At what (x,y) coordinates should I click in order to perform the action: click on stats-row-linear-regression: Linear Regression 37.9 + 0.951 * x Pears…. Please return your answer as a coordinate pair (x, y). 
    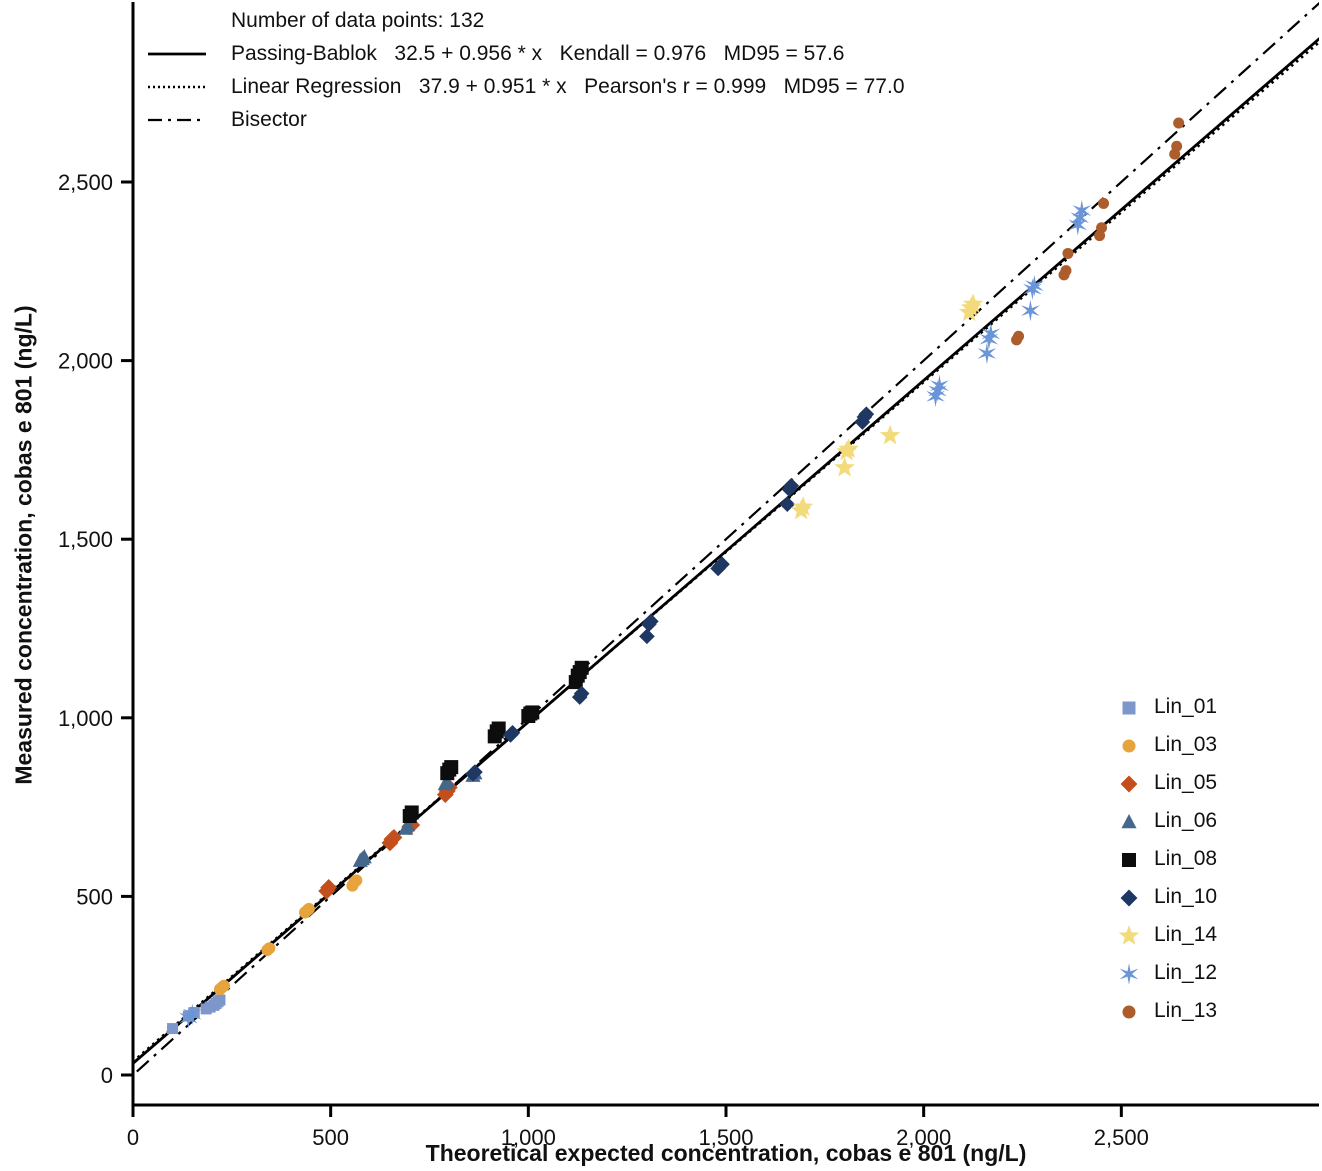
    Looking at the image, I should click on (526, 86).